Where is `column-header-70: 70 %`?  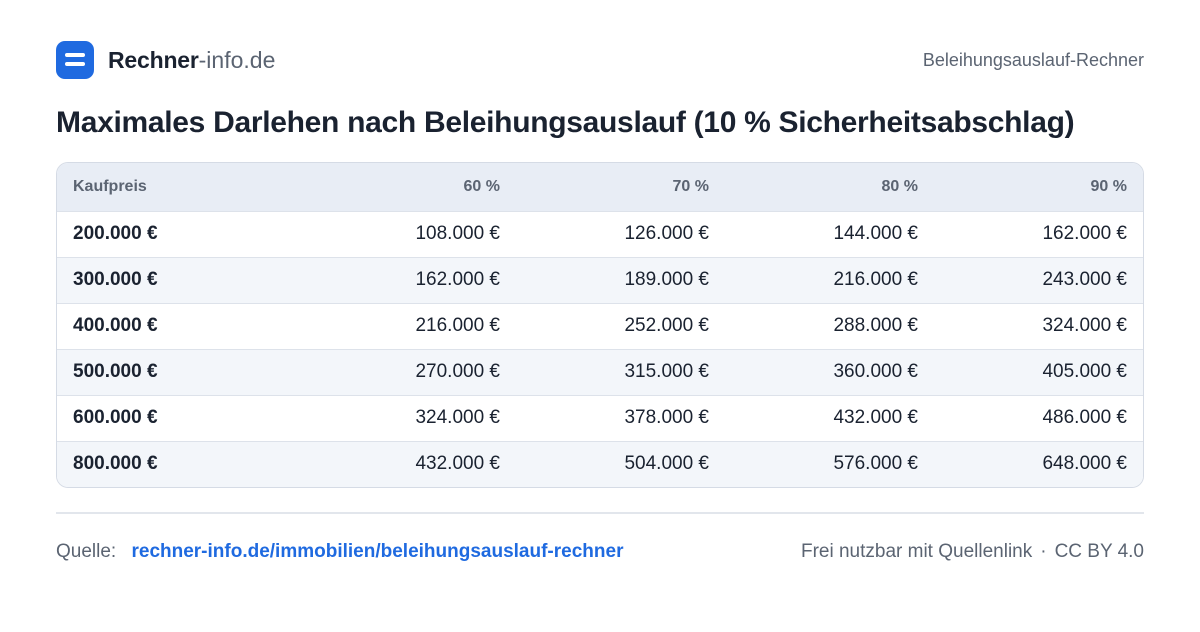
column-header-70: 70 % is located at coordinates (620, 187).